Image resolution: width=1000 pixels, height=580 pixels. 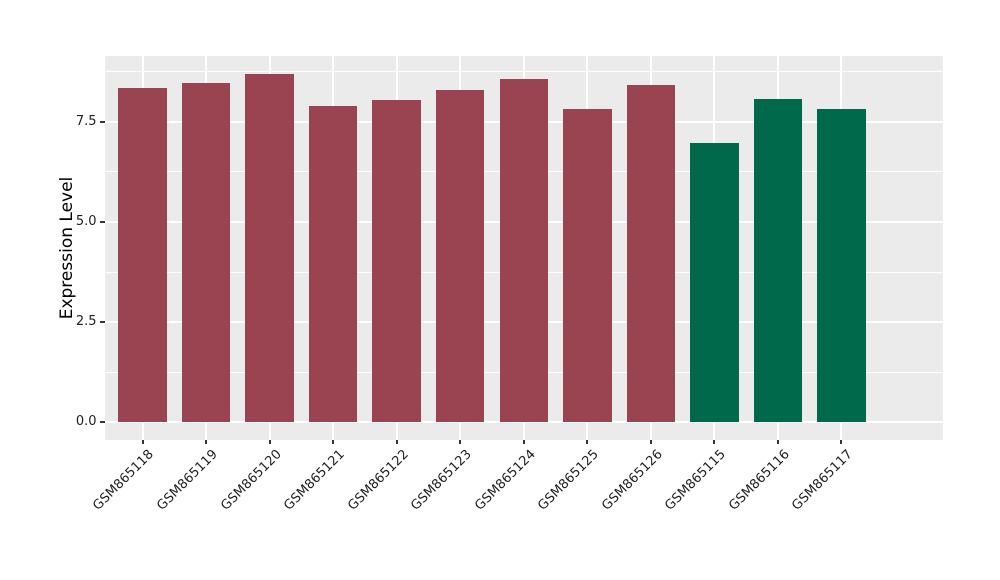 I want to click on bar-GSM865118, so click(x=142, y=255).